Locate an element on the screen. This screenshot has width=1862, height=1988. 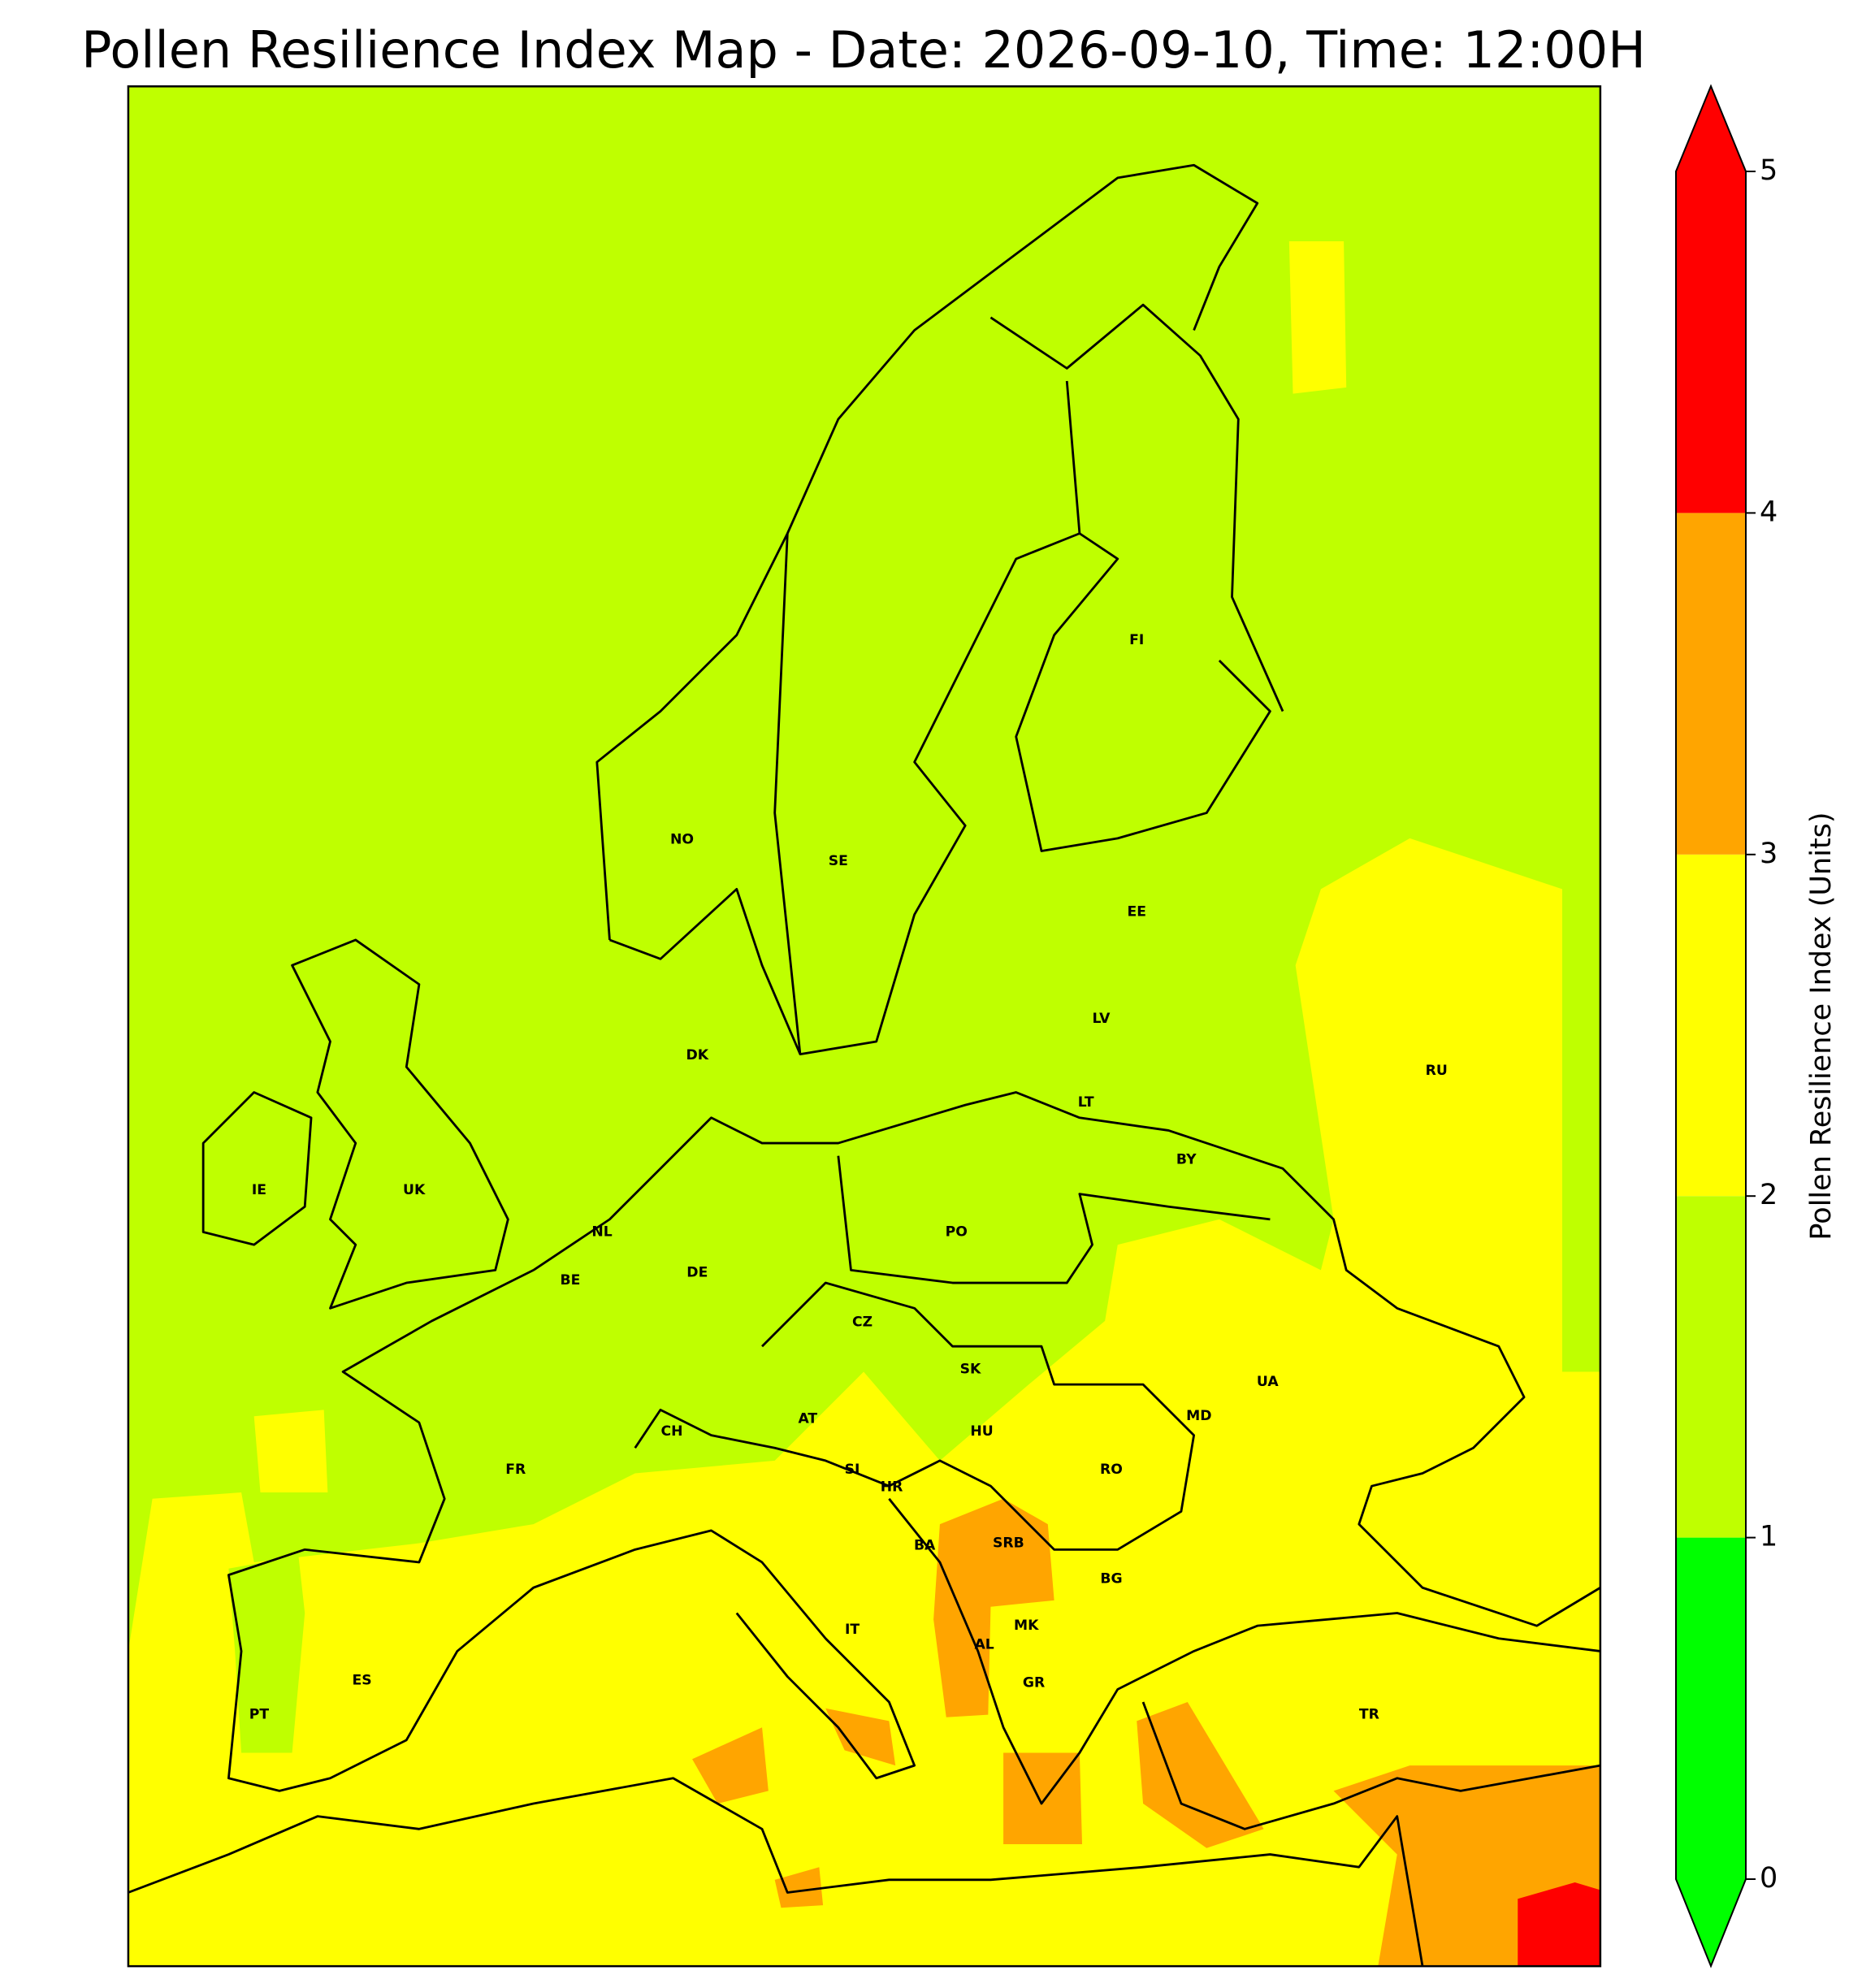
country-label: NL is located at coordinates (601, 1232).